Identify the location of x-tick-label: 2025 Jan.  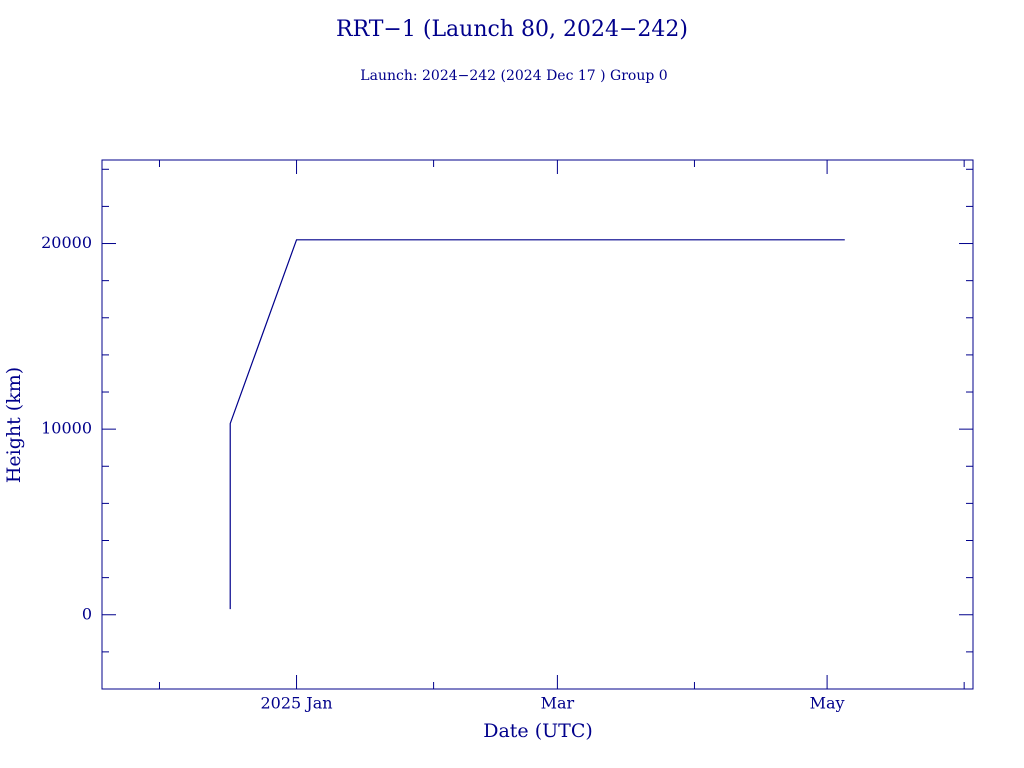
(297, 703).